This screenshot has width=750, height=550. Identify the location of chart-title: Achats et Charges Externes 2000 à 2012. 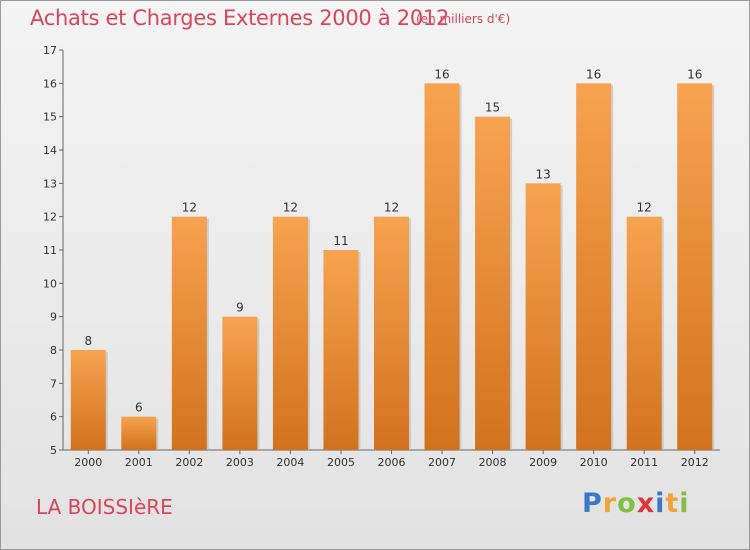
(240, 18).